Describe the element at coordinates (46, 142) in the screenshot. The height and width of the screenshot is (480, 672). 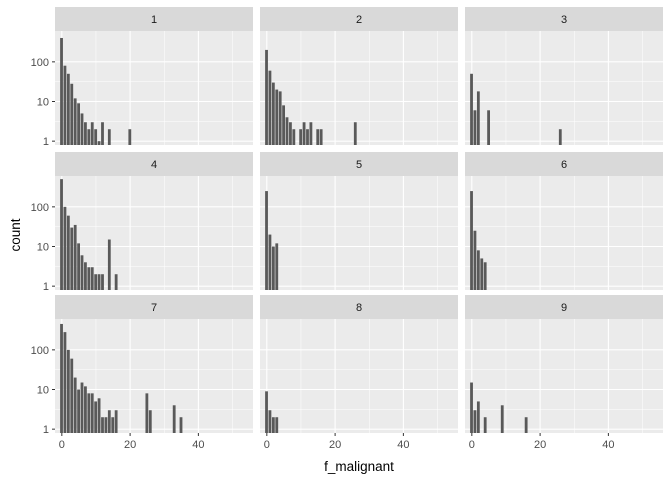
I see `y-tick-label: 1` at that location.